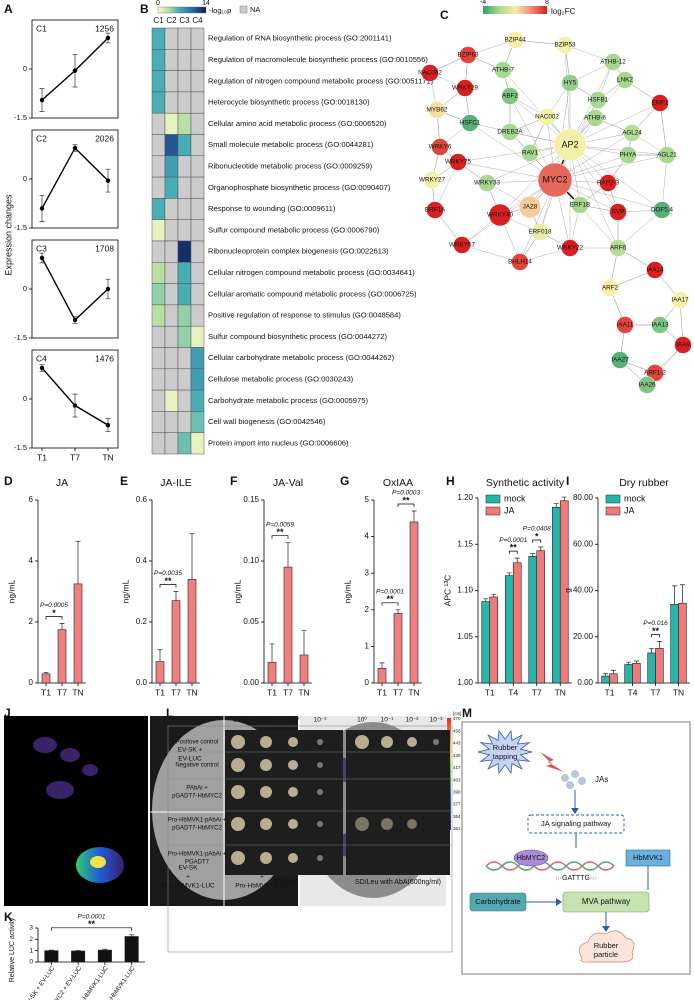 This screenshot has width=694, height=1000. I want to click on y-tick-label: 0.4, so click(142, 560).